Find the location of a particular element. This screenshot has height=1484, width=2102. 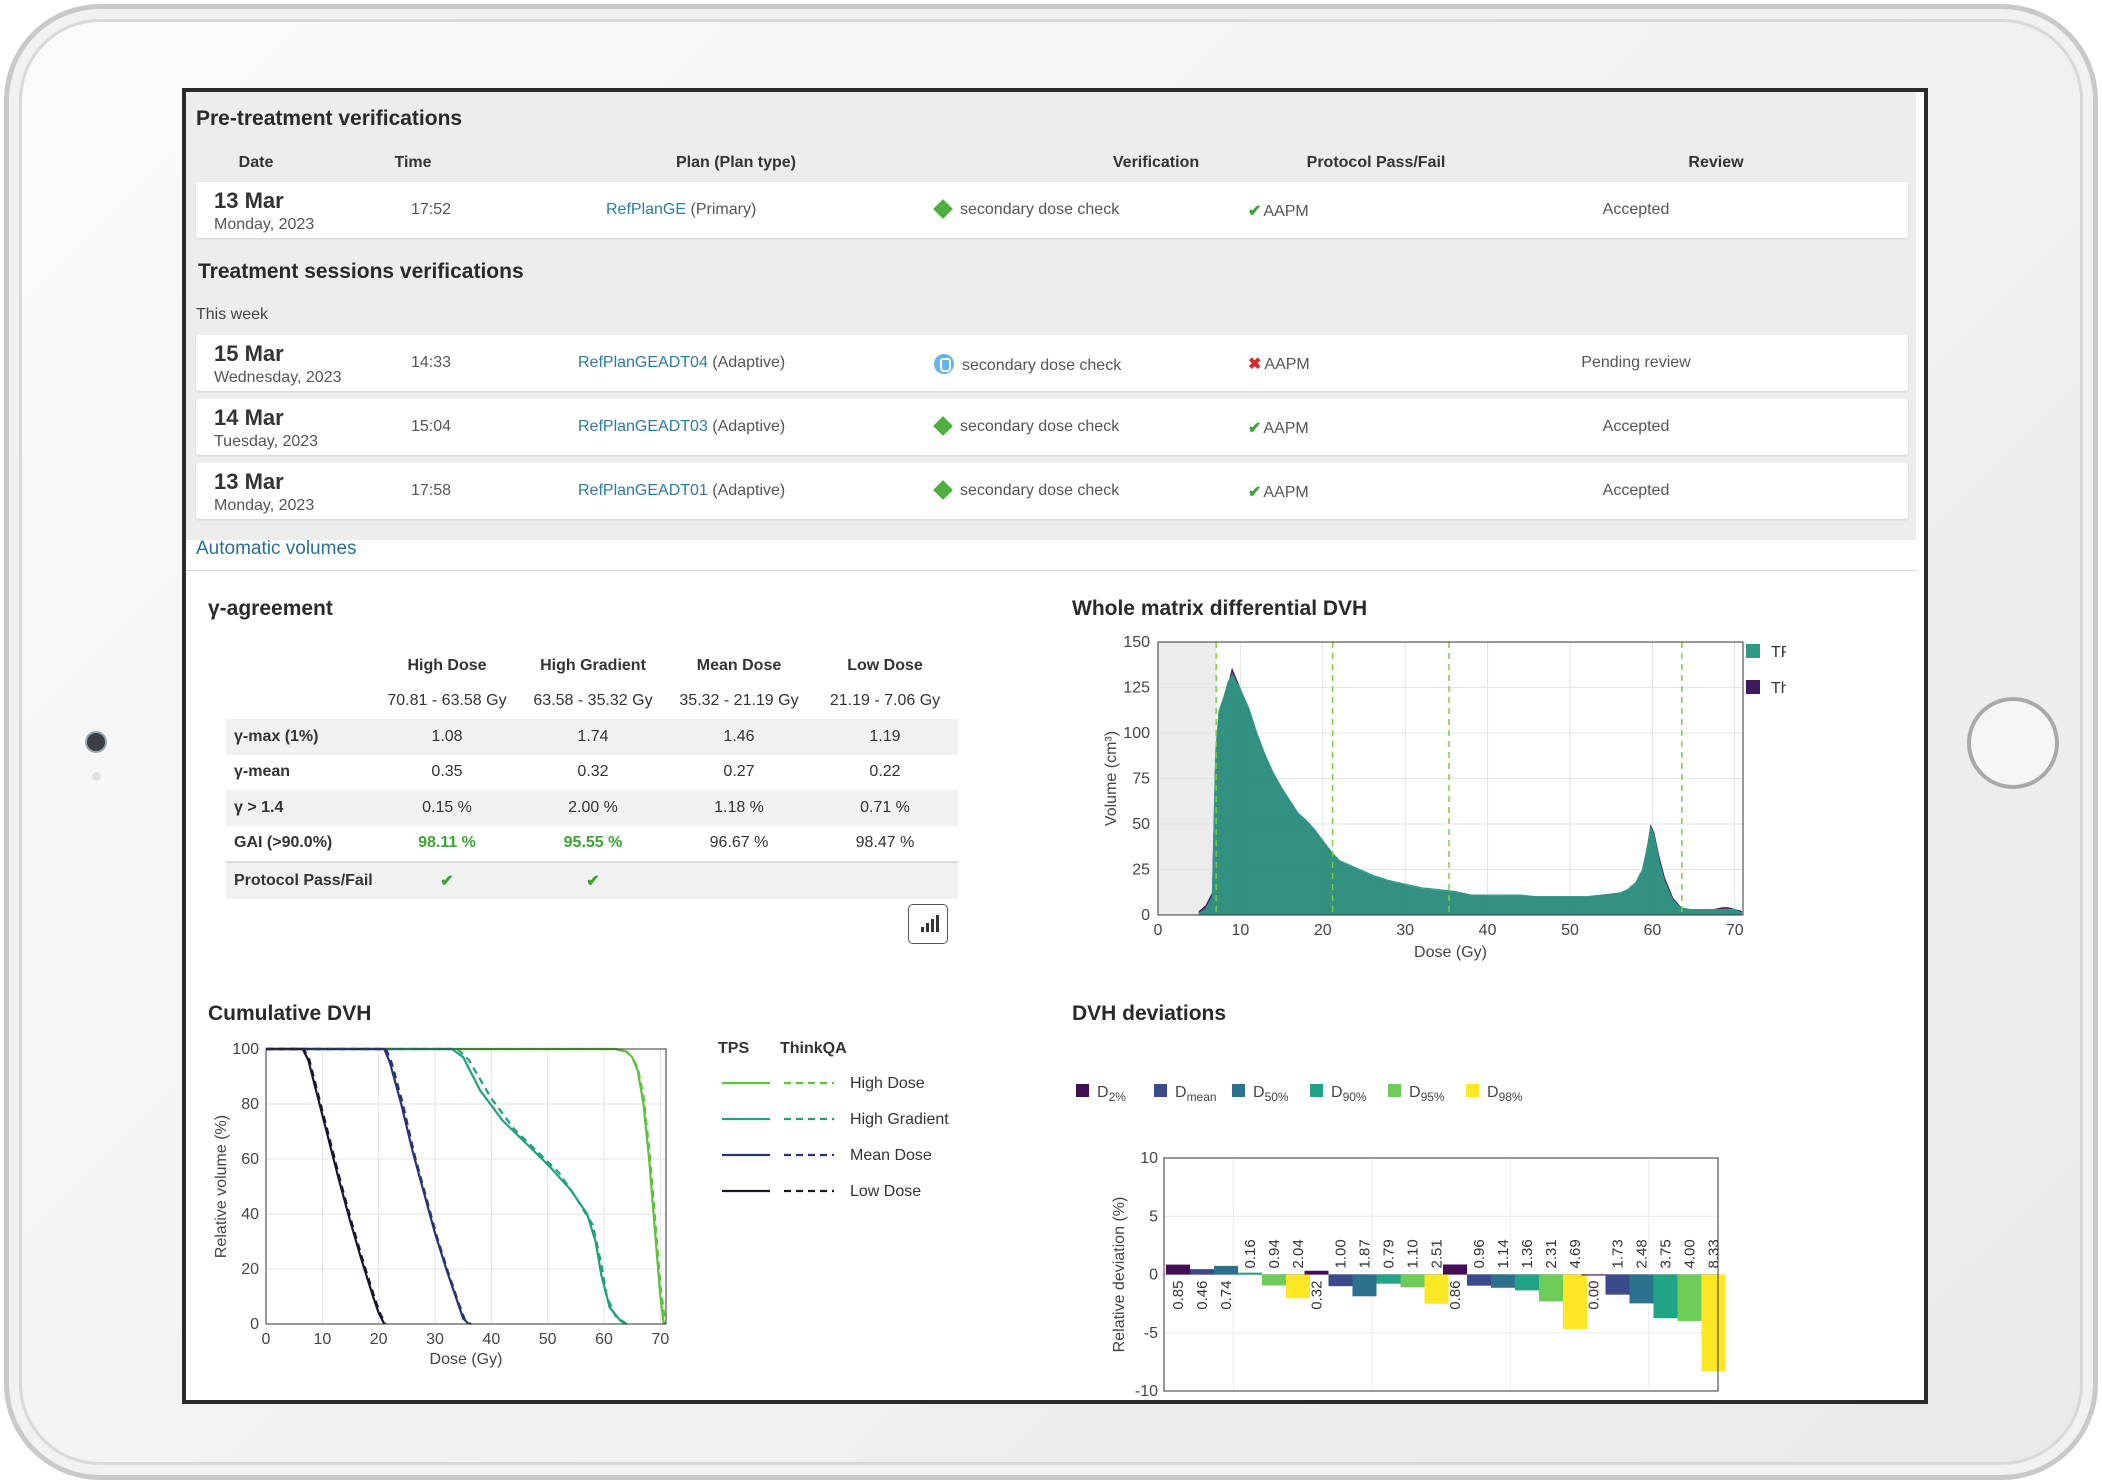

y-tick-label: 0 is located at coordinates (254, 1324).